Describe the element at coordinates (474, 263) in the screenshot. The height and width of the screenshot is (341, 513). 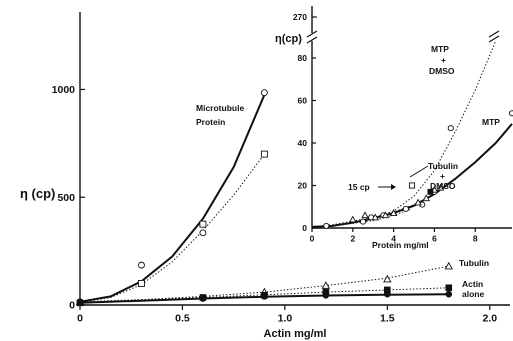
I see `annotation-tubulin: Tubulin` at that location.